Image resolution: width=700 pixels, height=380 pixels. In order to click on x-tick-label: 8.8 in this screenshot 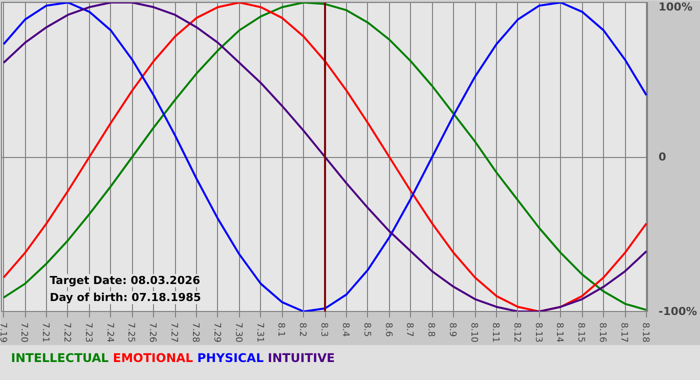, I will do `click(431, 330)`.